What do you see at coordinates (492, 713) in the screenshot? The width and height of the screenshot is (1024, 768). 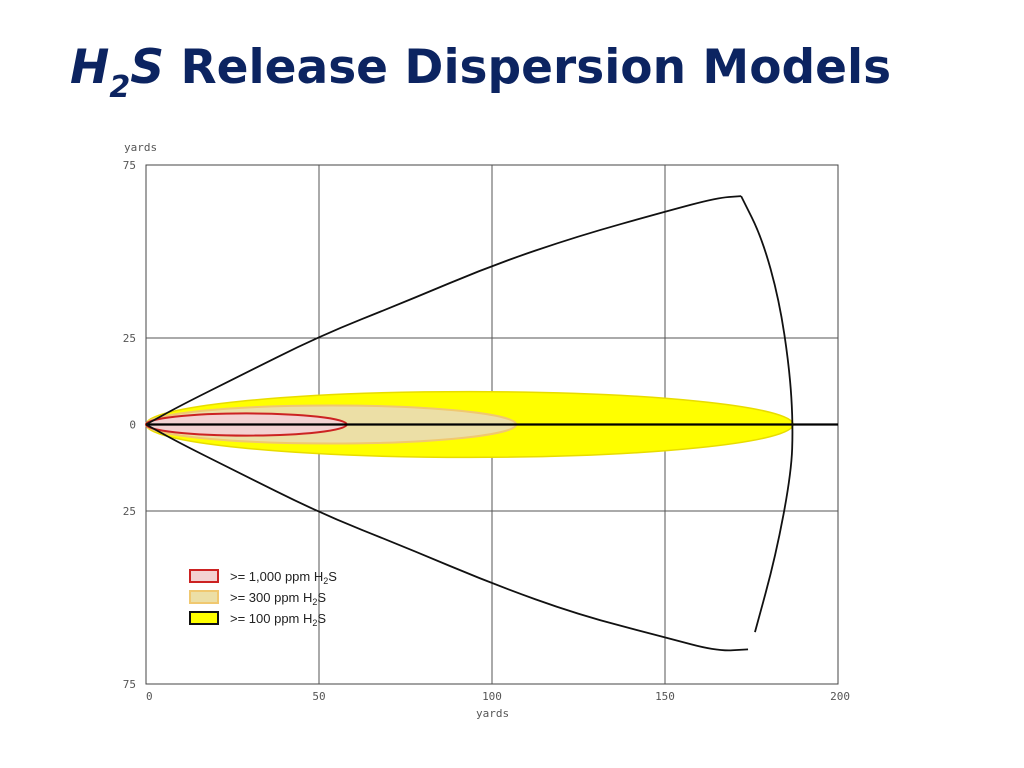 I see `x-axis-label: yards` at bounding box center [492, 713].